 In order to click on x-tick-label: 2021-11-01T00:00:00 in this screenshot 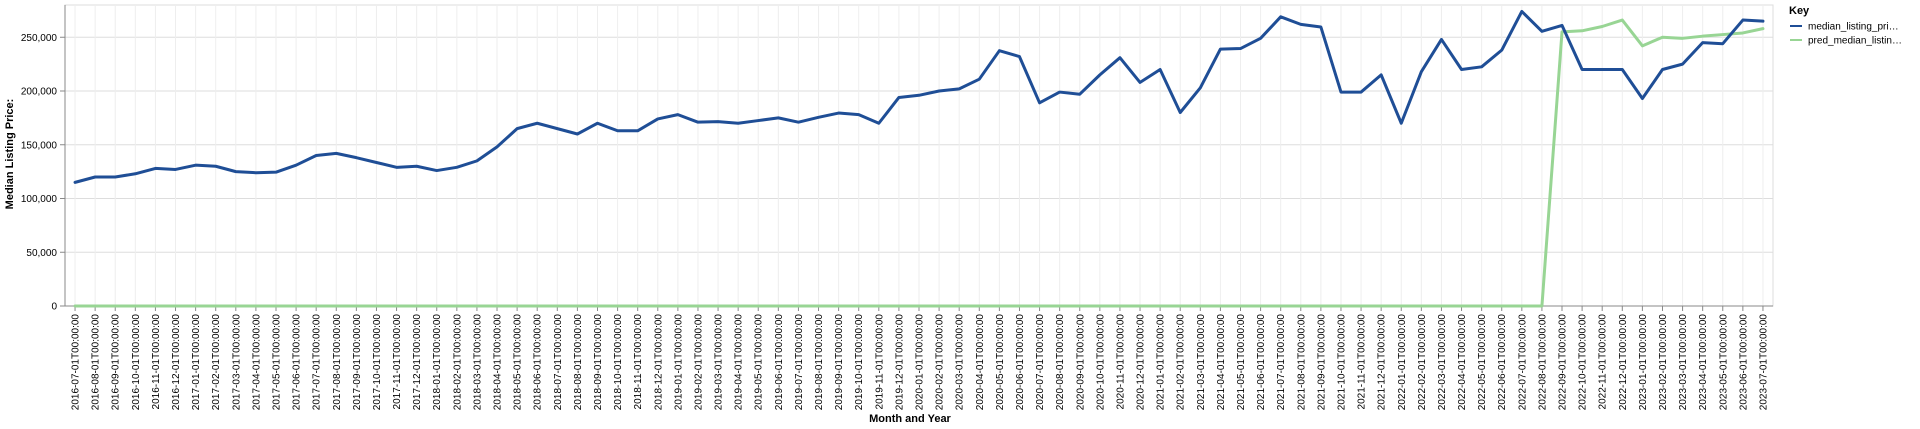, I will do `click(1362, 362)`.